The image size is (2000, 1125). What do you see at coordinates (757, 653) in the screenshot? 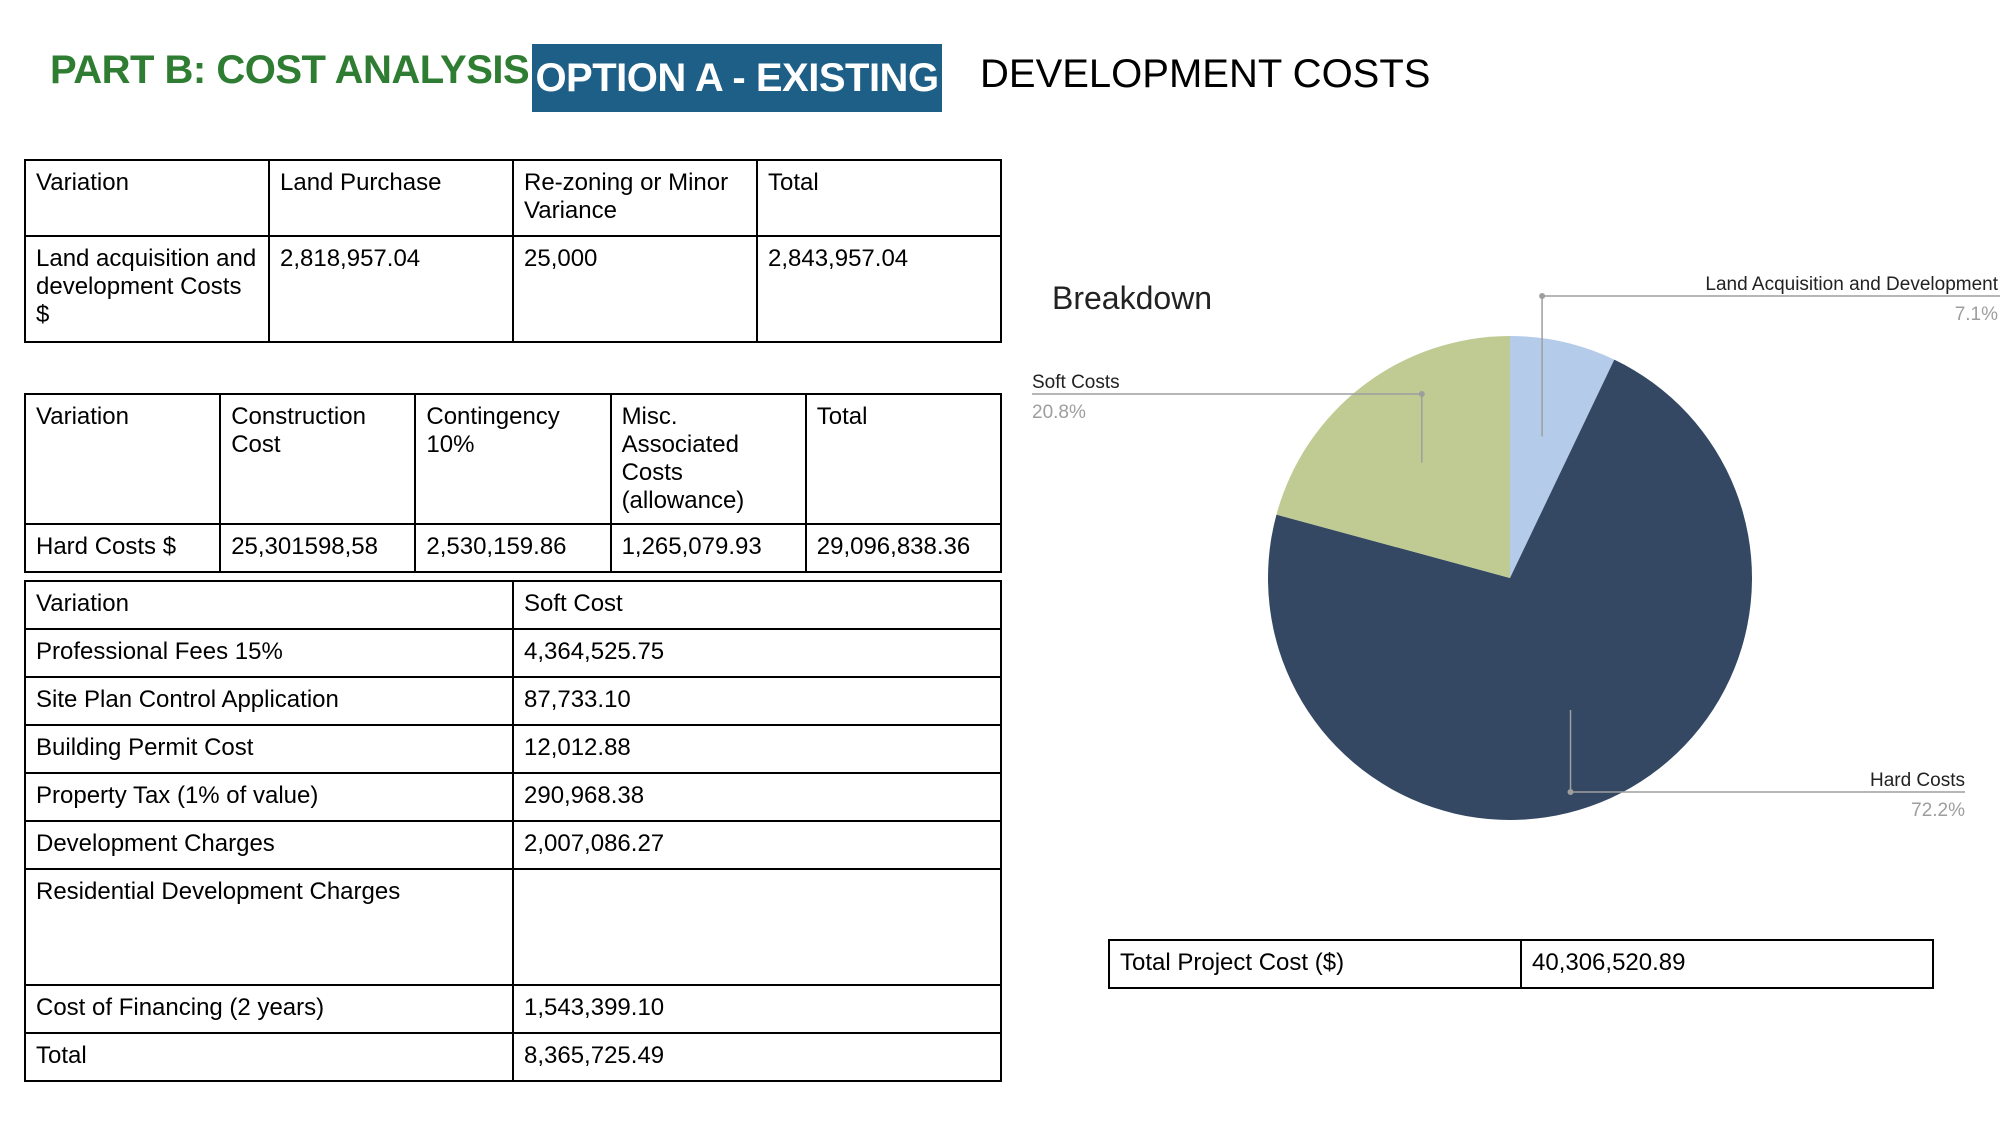
I see `table-cell: 4,364,525.75` at bounding box center [757, 653].